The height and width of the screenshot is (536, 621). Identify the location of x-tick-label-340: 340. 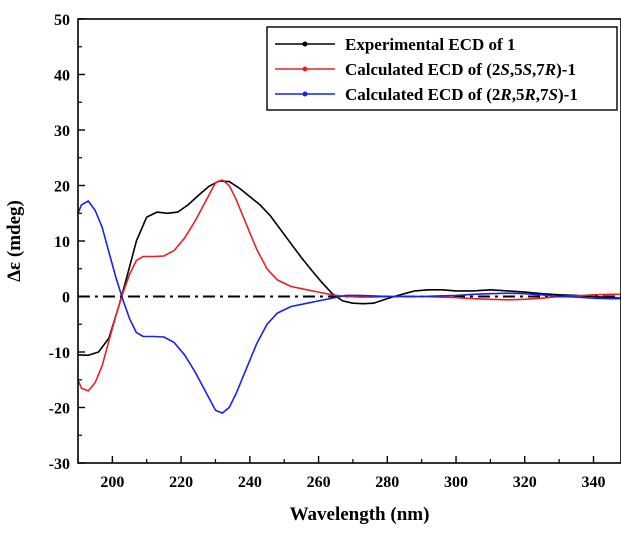
(594, 482).